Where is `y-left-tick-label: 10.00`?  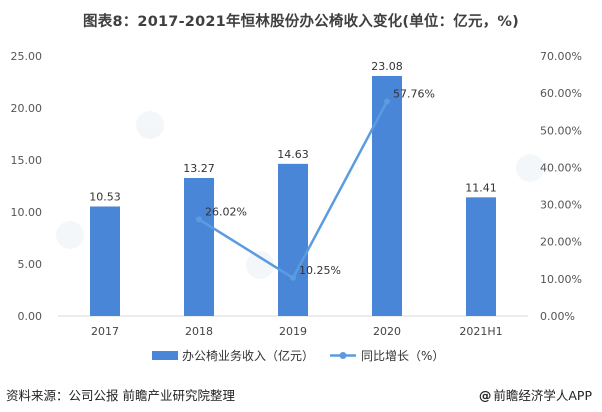 y-left-tick-label: 10.00 is located at coordinates (27, 212).